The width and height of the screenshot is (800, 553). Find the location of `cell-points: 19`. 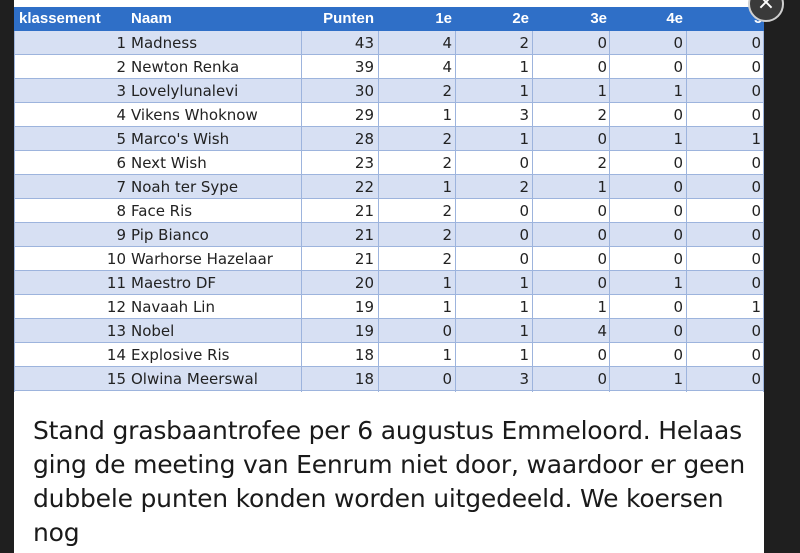

cell-points: 19 is located at coordinates (364, 331).